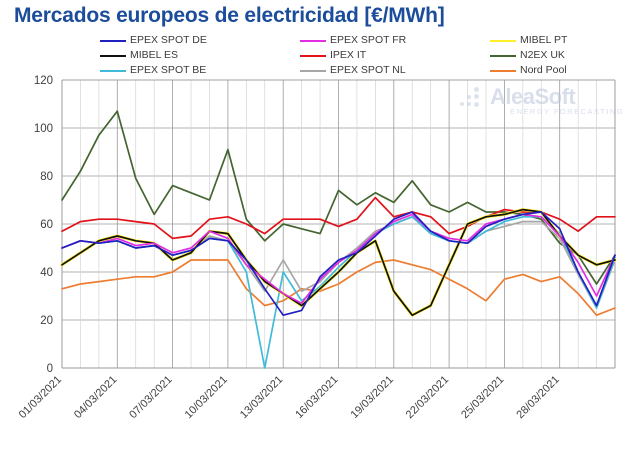  What do you see at coordinates (261, 397) in the screenshot?
I see `x-axis-tick-label: 13/03/2021` at bounding box center [261, 397].